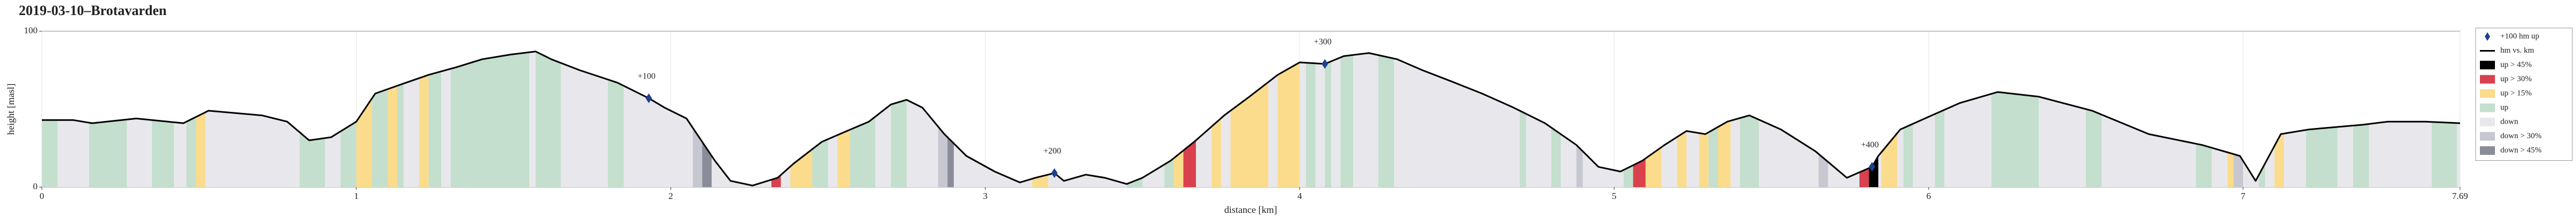 The width and height of the screenshot is (2576, 221). What do you see at coordinates (2521, 136) in the screenshot?
I see `legend-label: down > 30%` at bounding box center [2521, 136].